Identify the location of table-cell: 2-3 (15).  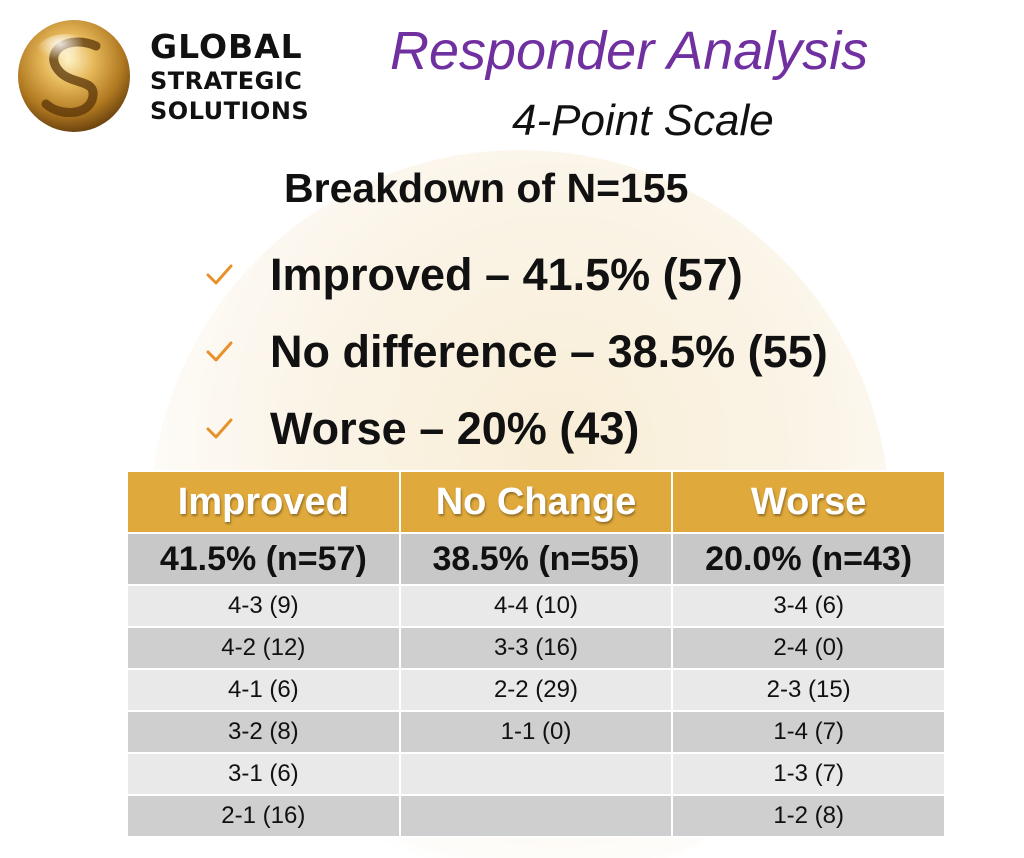
(808, 690).